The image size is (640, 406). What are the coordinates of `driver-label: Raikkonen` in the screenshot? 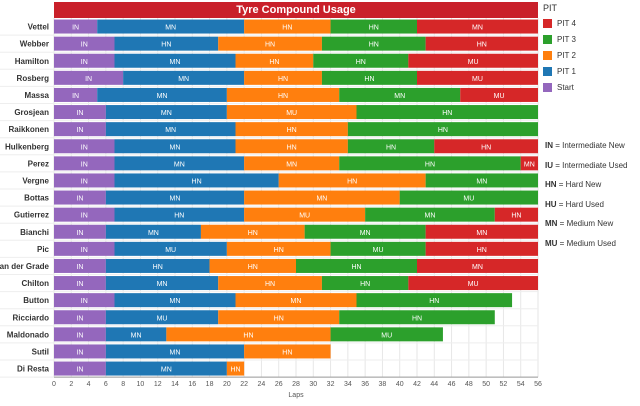 It's located at (29, 129).